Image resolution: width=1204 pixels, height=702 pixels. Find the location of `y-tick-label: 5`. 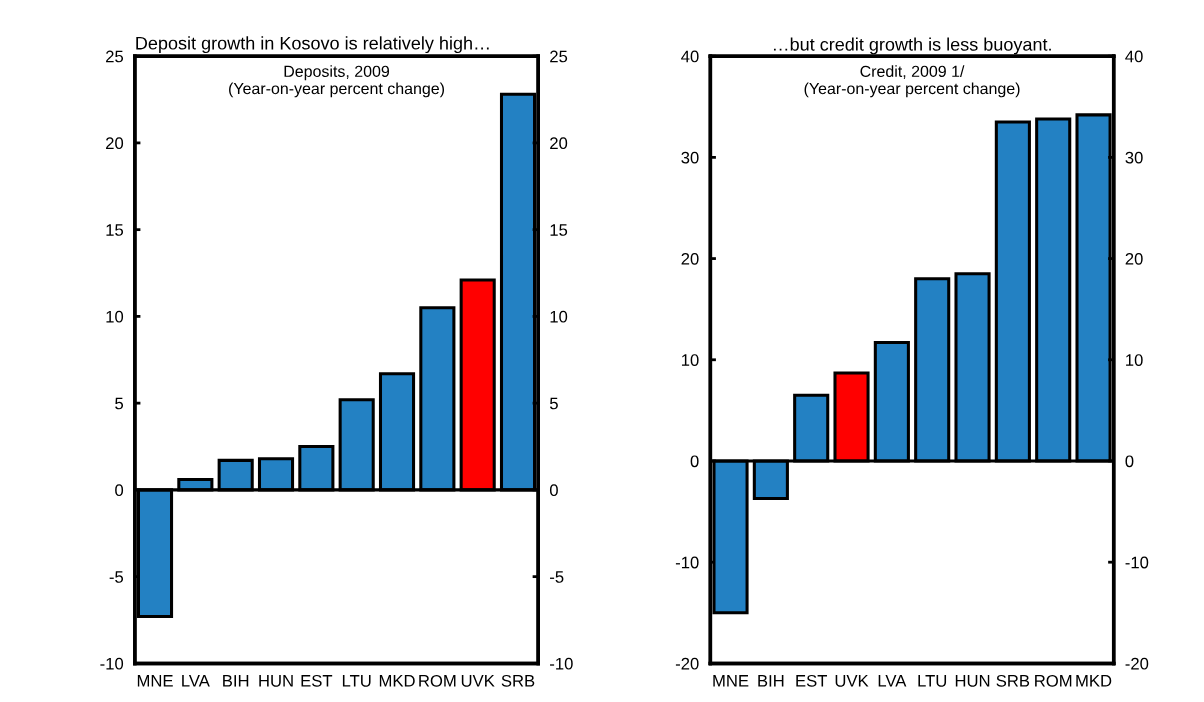

y-tick-label: 5 is located at coordinates (119, 403).